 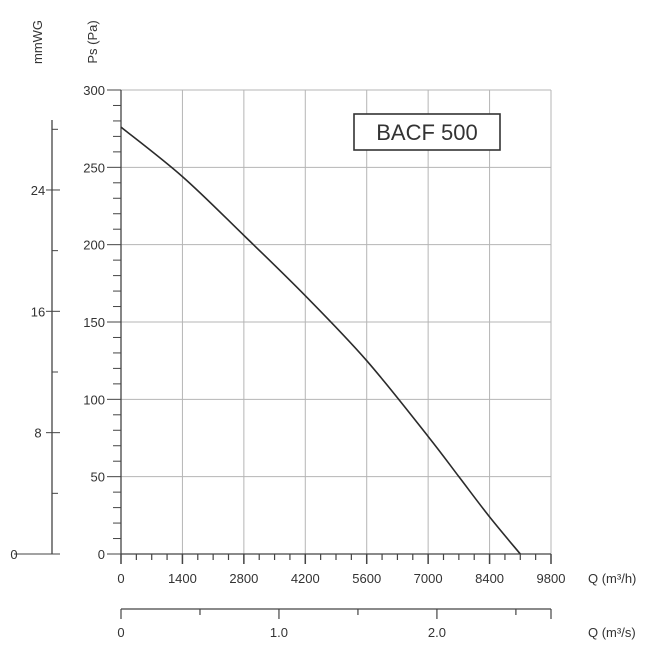 I want to click on y-tick-label: 150, so click(x=94, y=322).